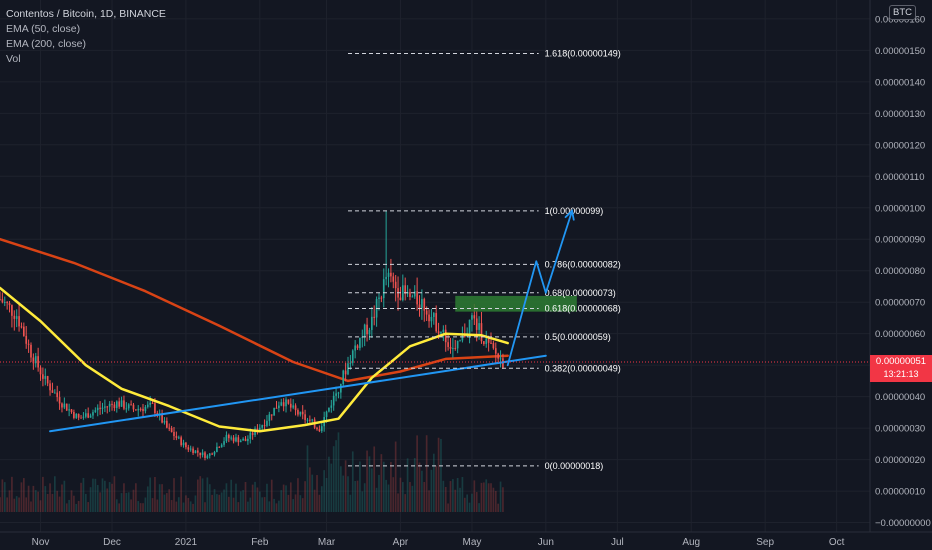  Describe the element at coordinates (902, 12) in the screenshot. I see `currency-badge: BTC` at that location.